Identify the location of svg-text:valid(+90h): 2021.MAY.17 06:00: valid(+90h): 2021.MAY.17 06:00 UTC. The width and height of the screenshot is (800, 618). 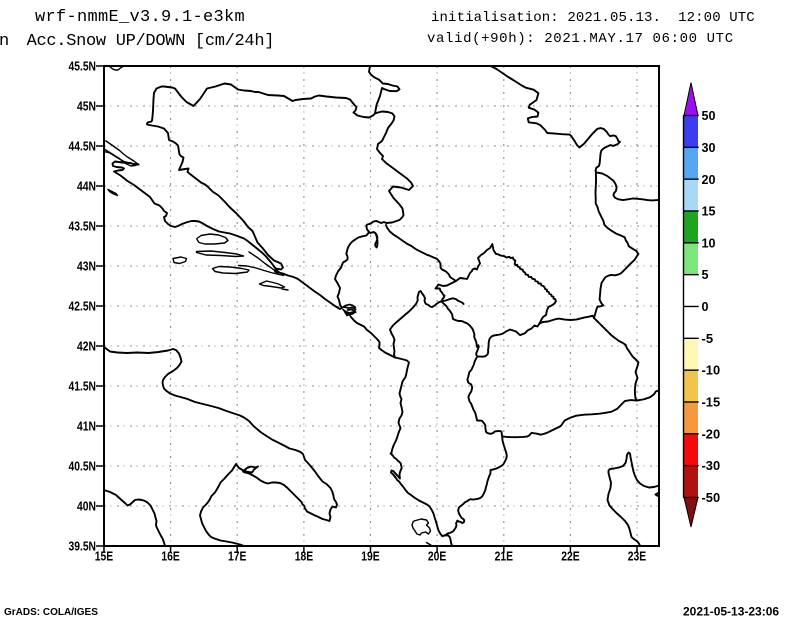
(580, 39).